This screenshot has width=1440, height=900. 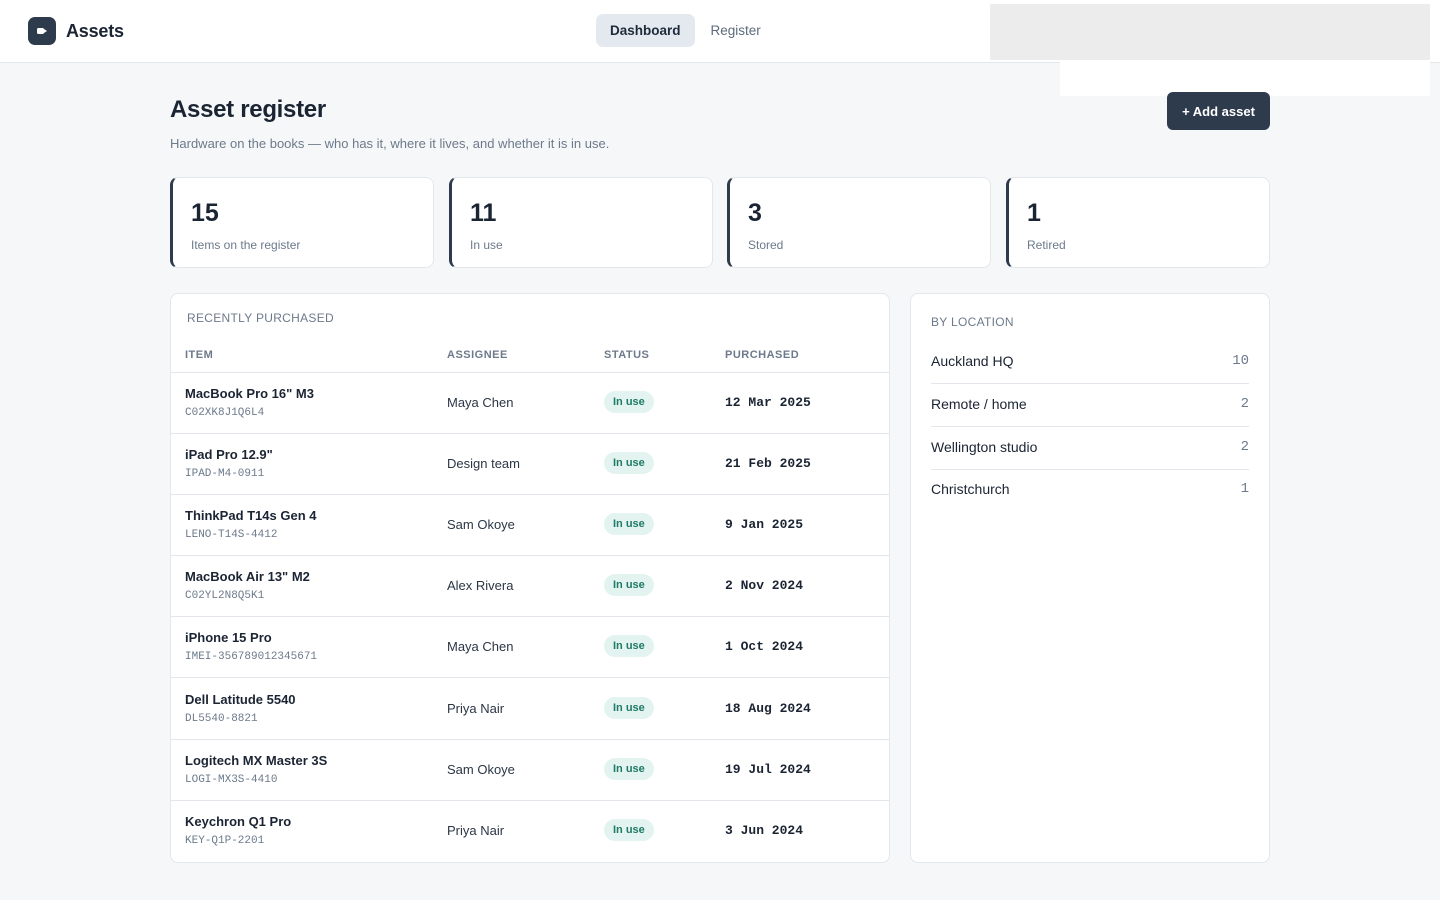 What do you see at coordinates (755, 213) in the screenshot?
I see `stat-value: 3` at bounding box center [755, 213].